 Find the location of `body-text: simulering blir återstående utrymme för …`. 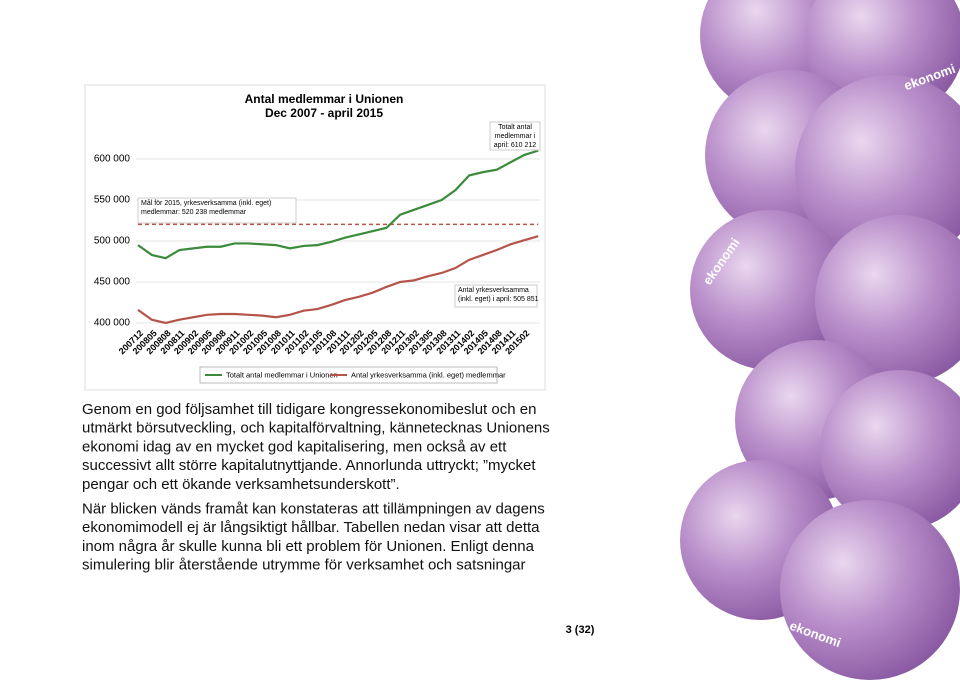

body-text: simulering blir återstående utrymme för … is located at coordinates (304, 565).